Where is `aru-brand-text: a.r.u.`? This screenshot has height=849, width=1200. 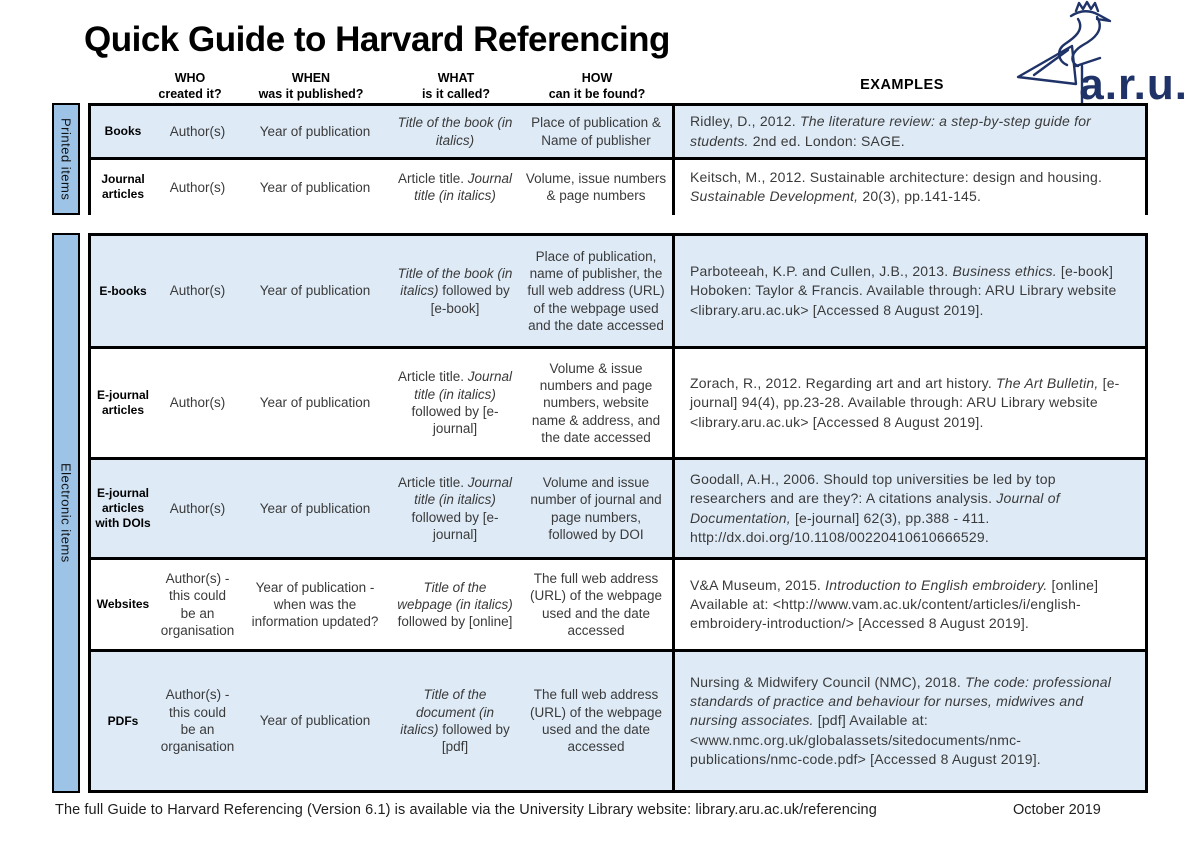
aru-brand-text: a.r.u. is located at coordinates (1133, 84).